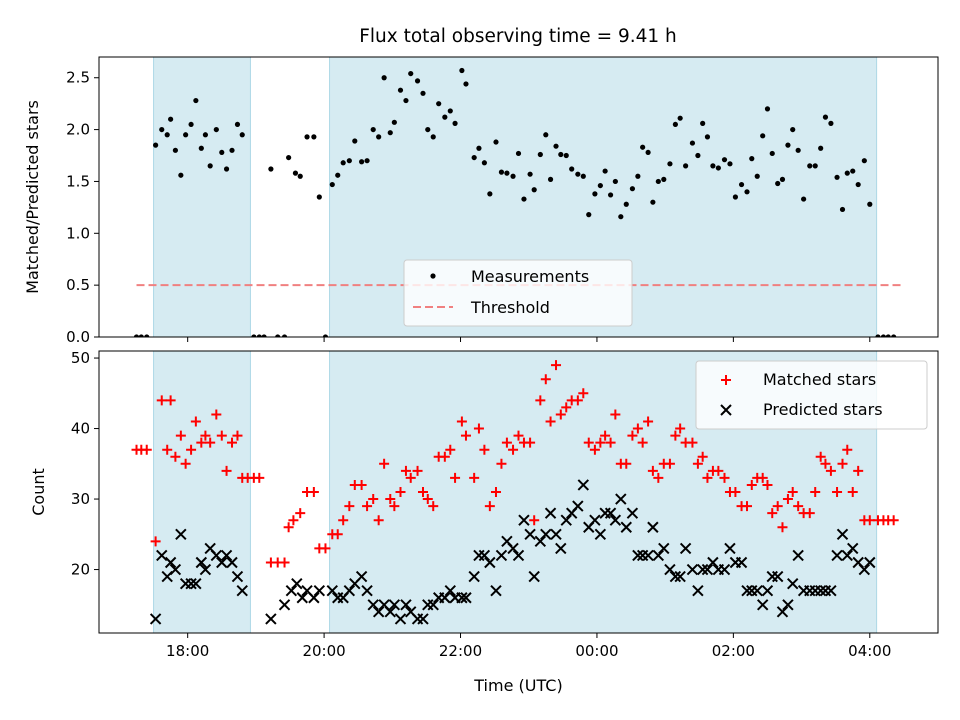 This screenshot has width=960, height=720. Describe the element at coordinates (78, 285) in the screenshot. I see `y-tick-label: 0.5` at that location.